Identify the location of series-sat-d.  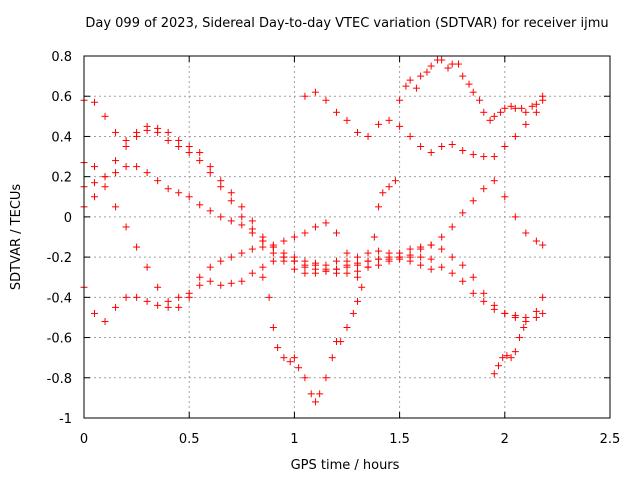
(313, 283).